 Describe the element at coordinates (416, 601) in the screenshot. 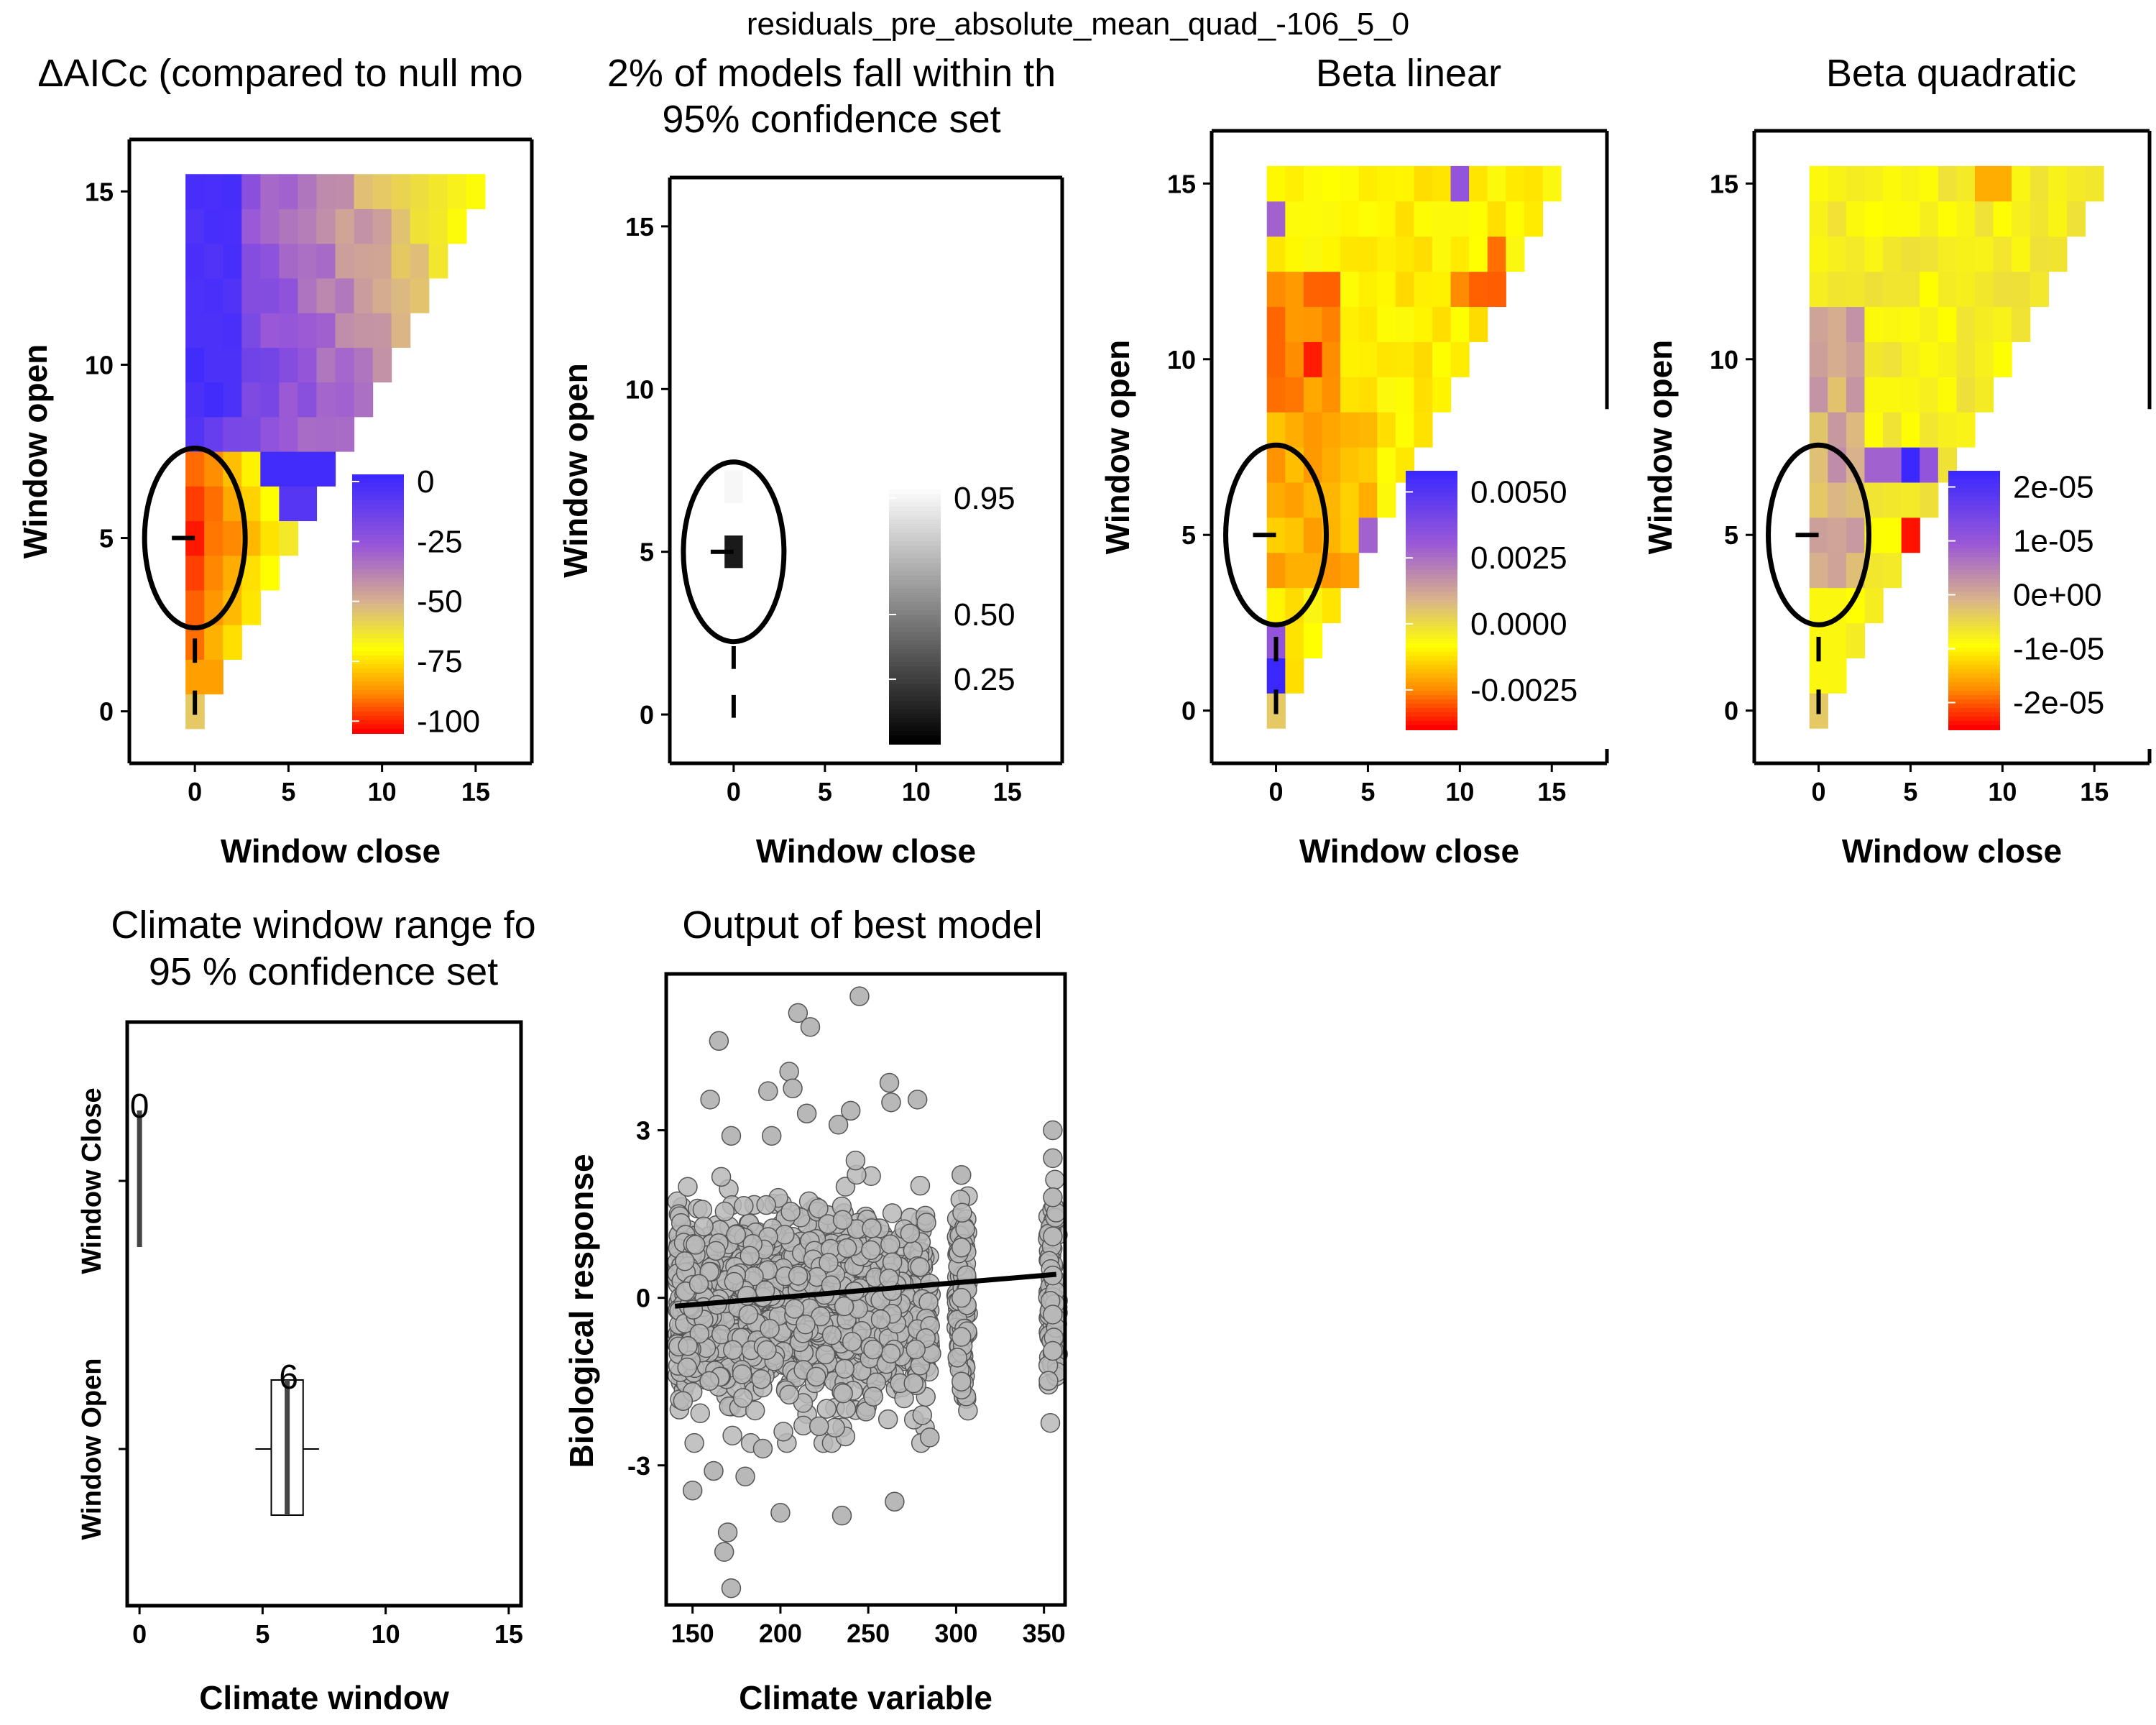

I see `color-legend: 0 -25 -50 -75 -100` at that location.